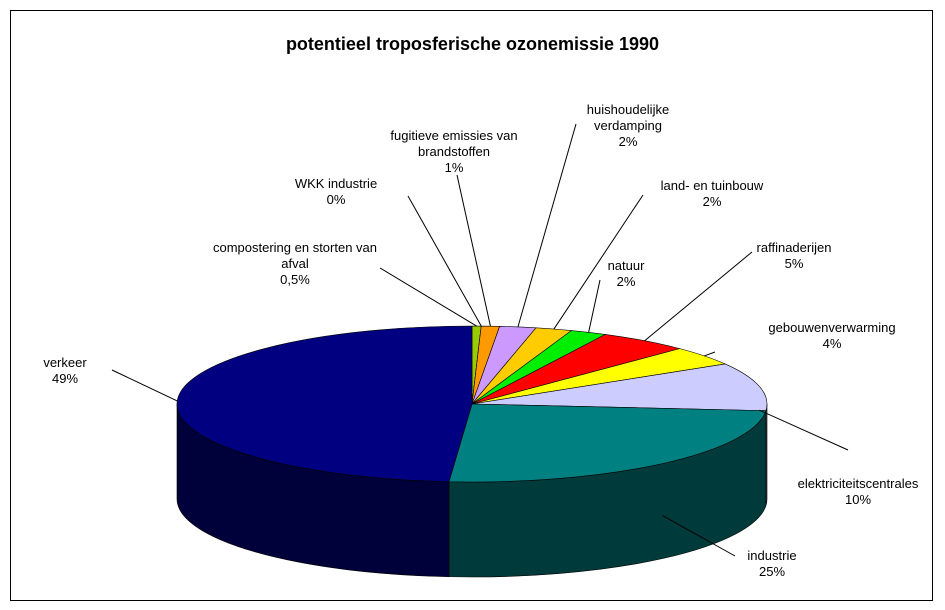 Image resolution: width=945 pixels, height=610 pixels. I want to click on data-label: elektriciteitscentrales 10%, so click(851, 492).